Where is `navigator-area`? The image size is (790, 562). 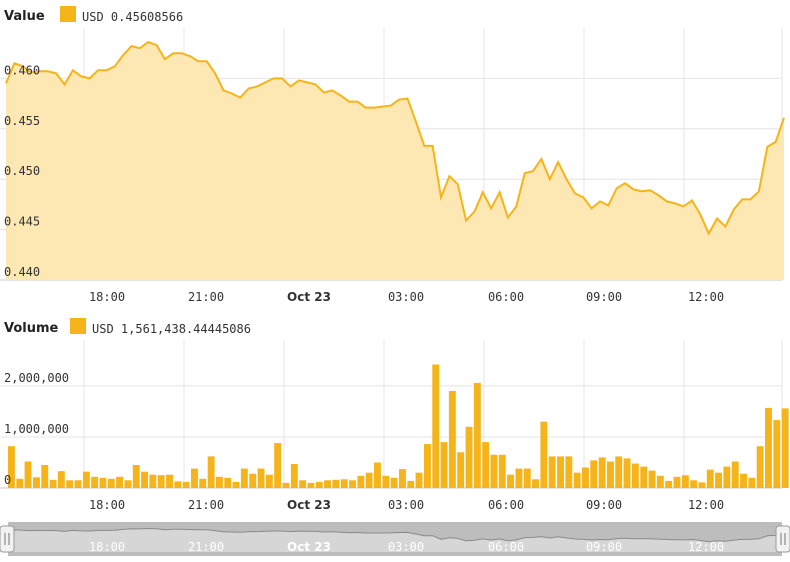
navigator-area is located at coordinates (395, 540).